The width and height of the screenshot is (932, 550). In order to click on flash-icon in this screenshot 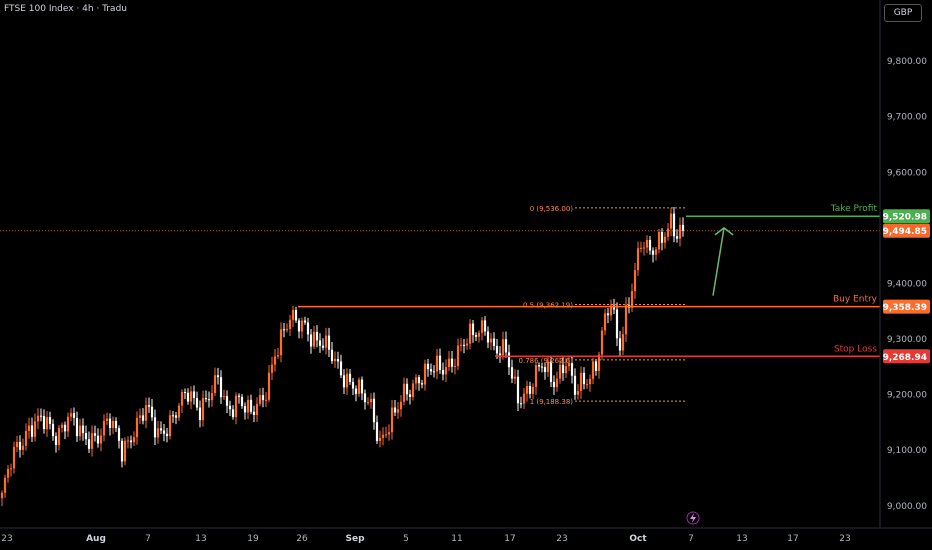, I will do `click(693, 518)`.